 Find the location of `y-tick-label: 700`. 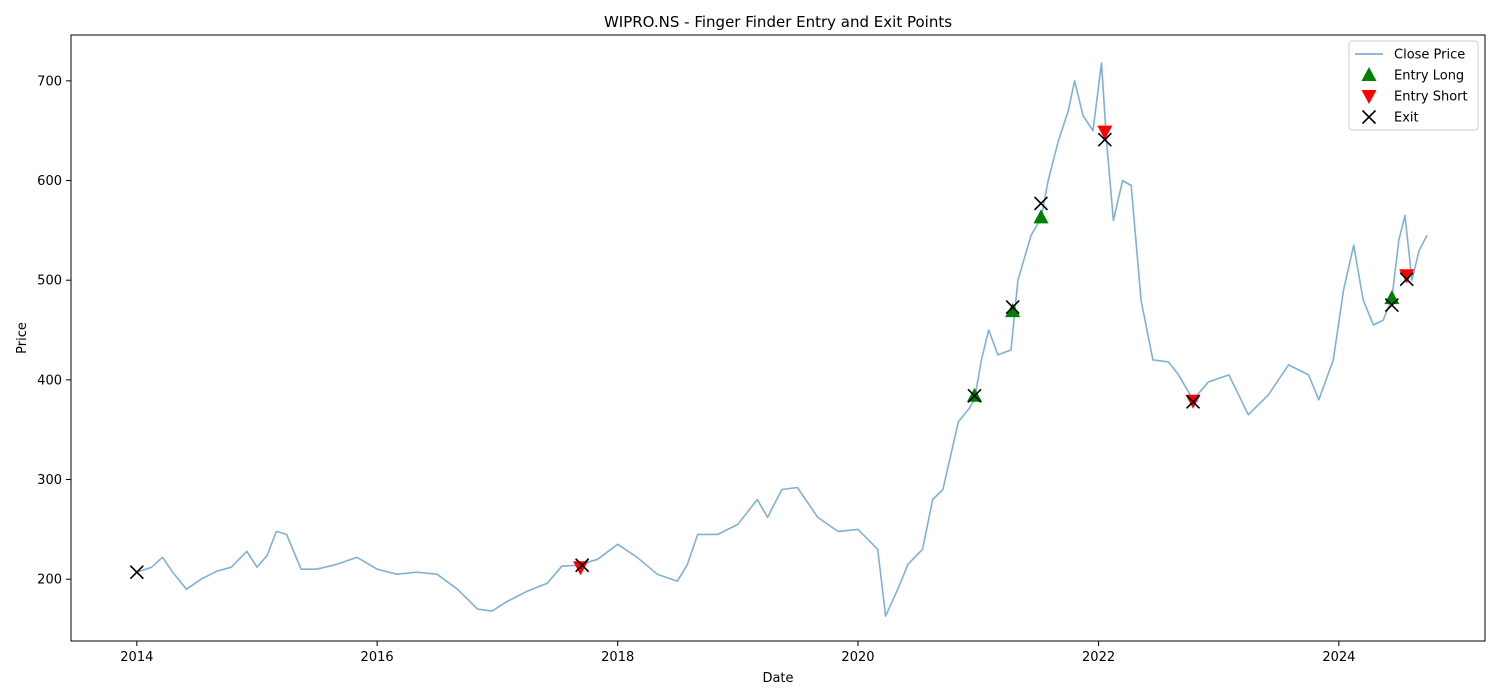

y-tick-label: 700 is located at coordinates (49, 81).